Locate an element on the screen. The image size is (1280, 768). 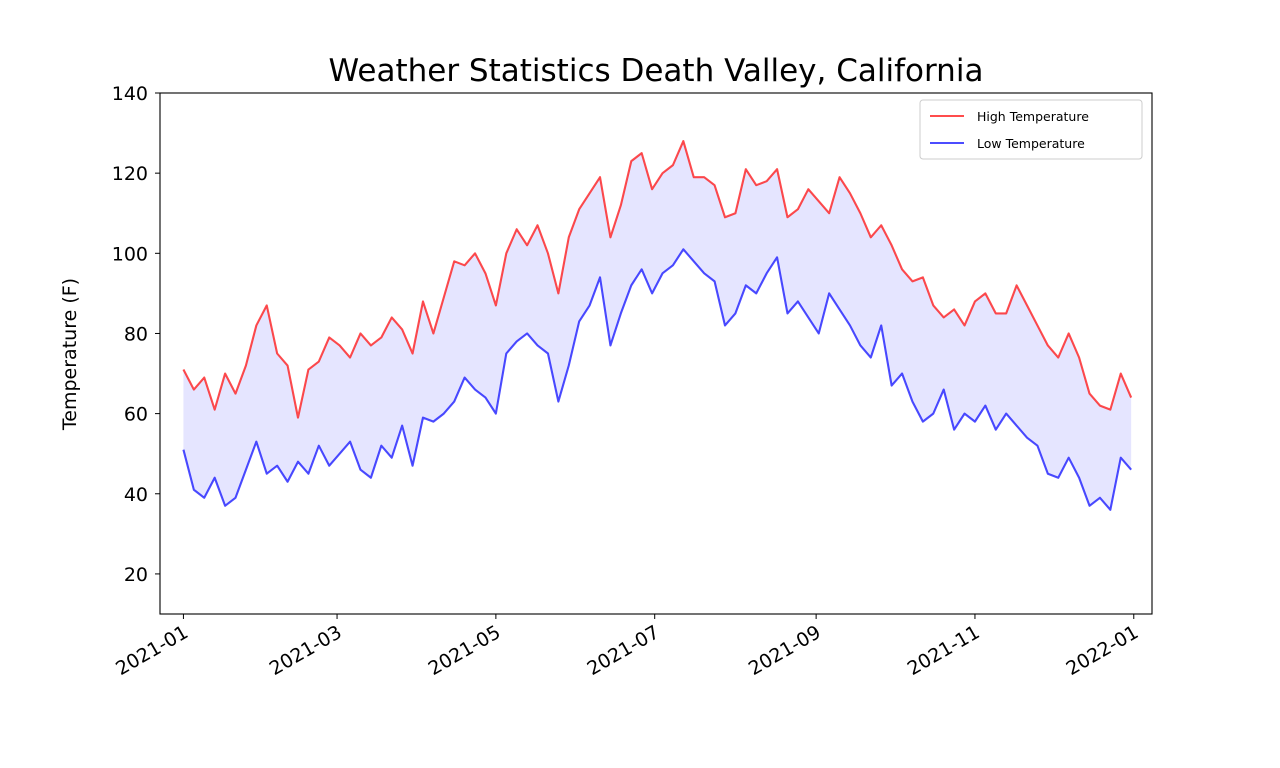
legend-box is located at coordinates (1031, 129).